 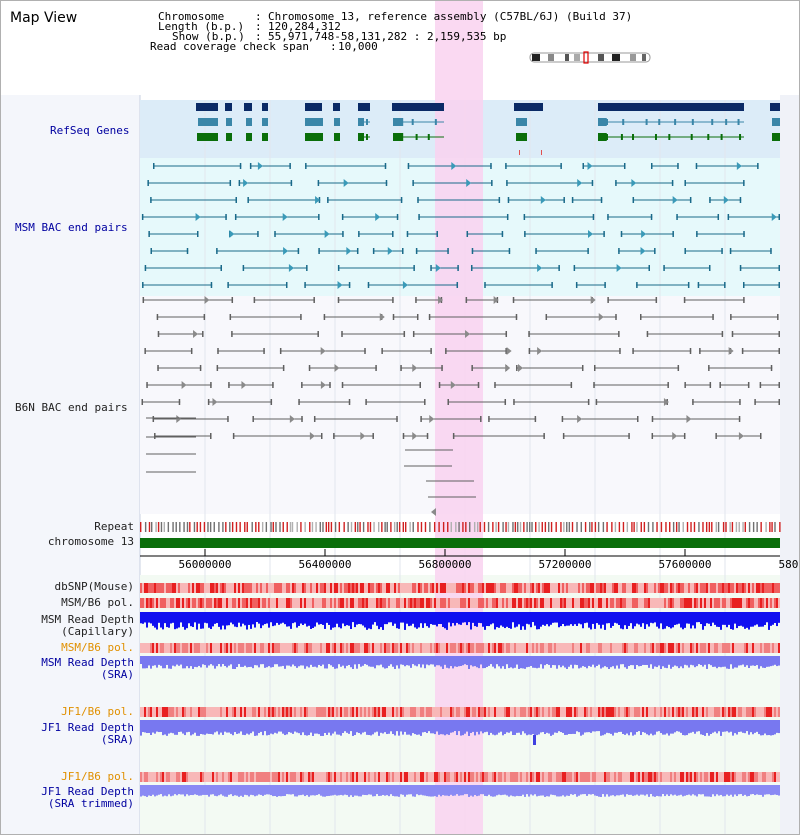 What do you see at coordinates (184, 385) in the screenshot?
I see `bac-arrow` at bounding box center [184, 385].